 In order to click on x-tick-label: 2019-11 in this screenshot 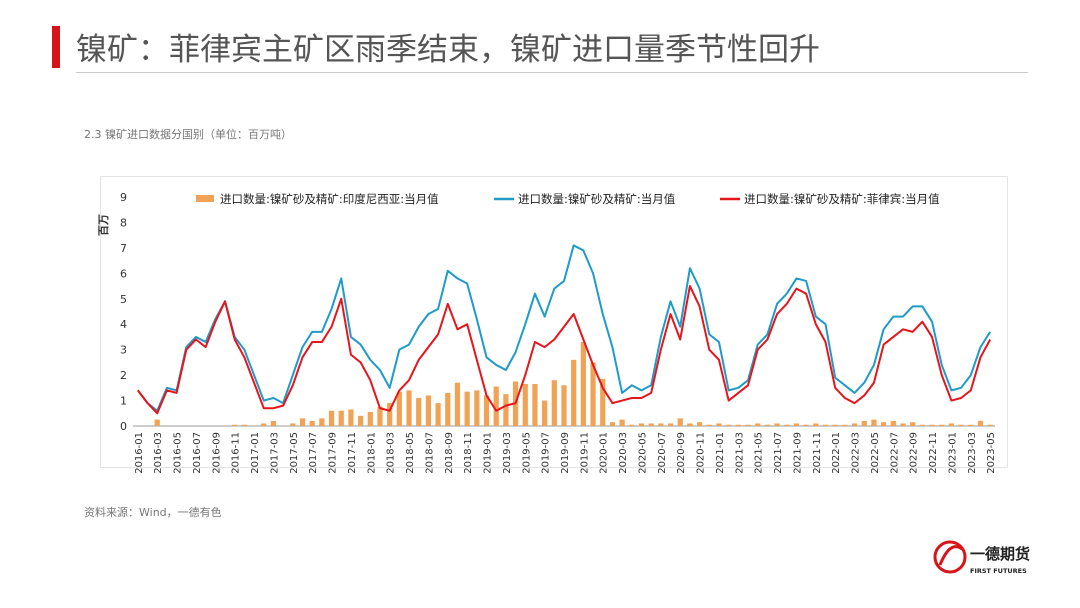, I will do `click(584, 453)`.